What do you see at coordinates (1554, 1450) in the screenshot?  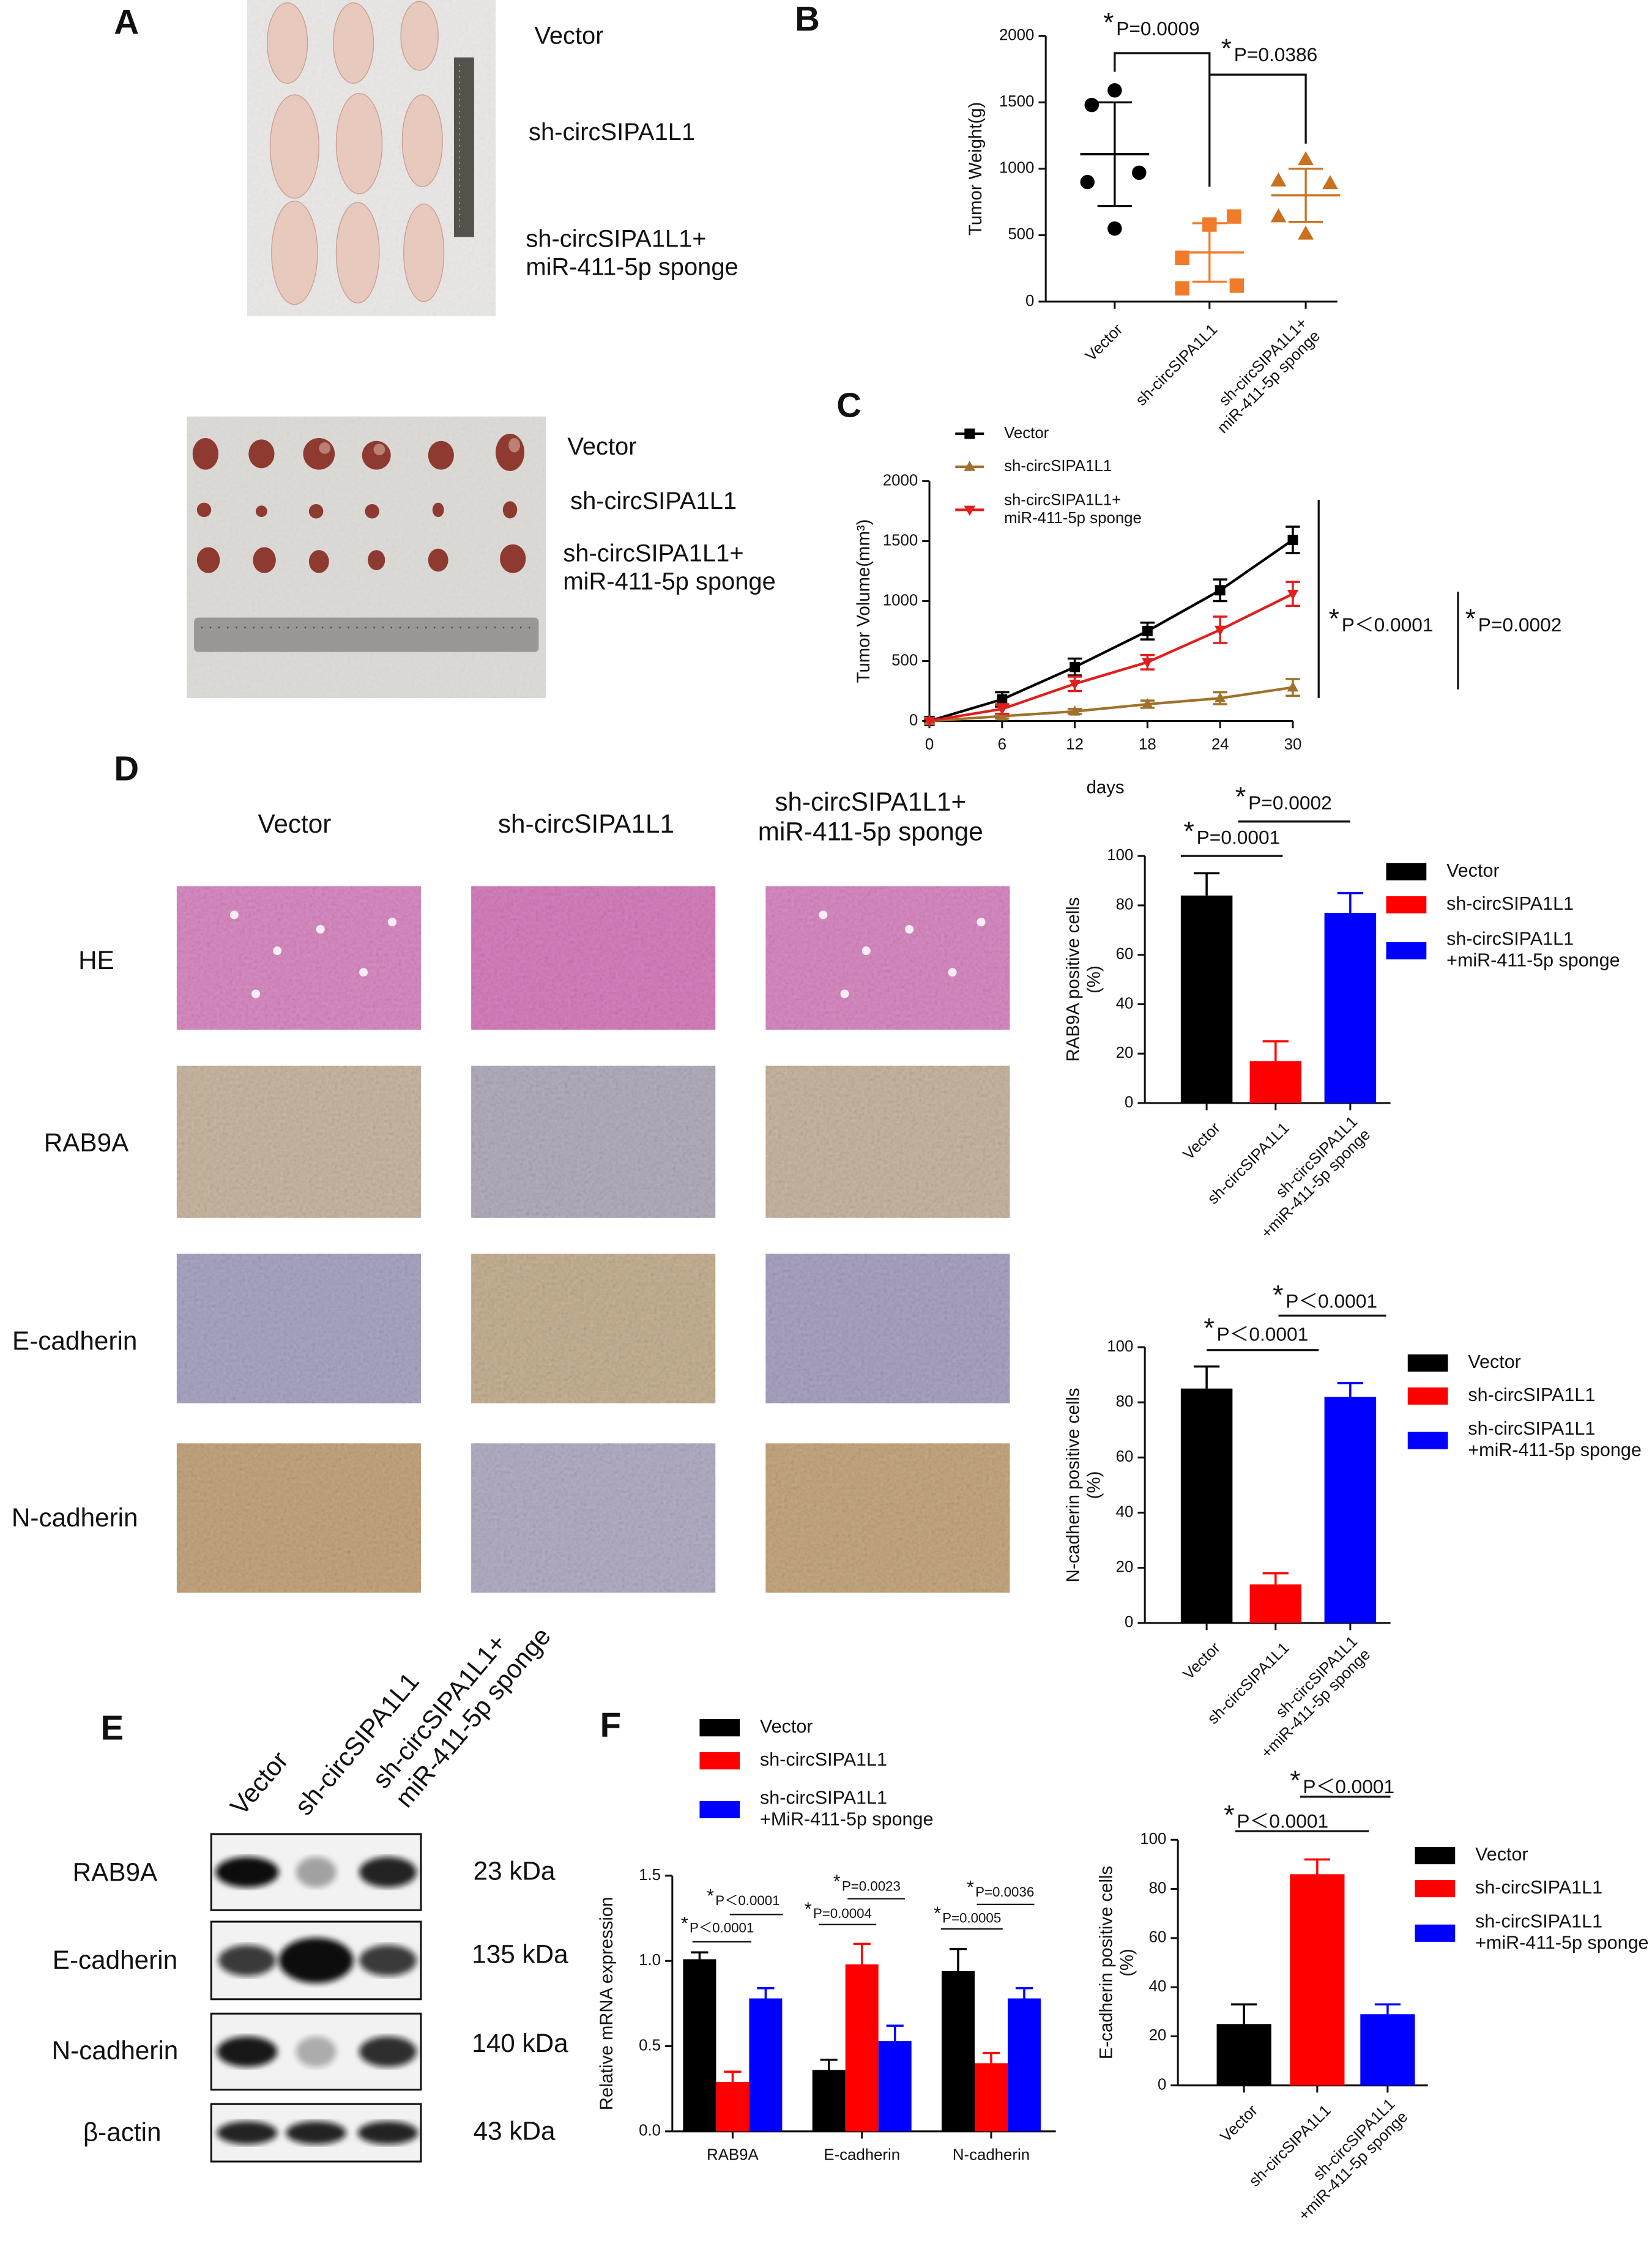 I see `text-line: +miR-411-5p sponge` at bounding box center [1554, 1450].